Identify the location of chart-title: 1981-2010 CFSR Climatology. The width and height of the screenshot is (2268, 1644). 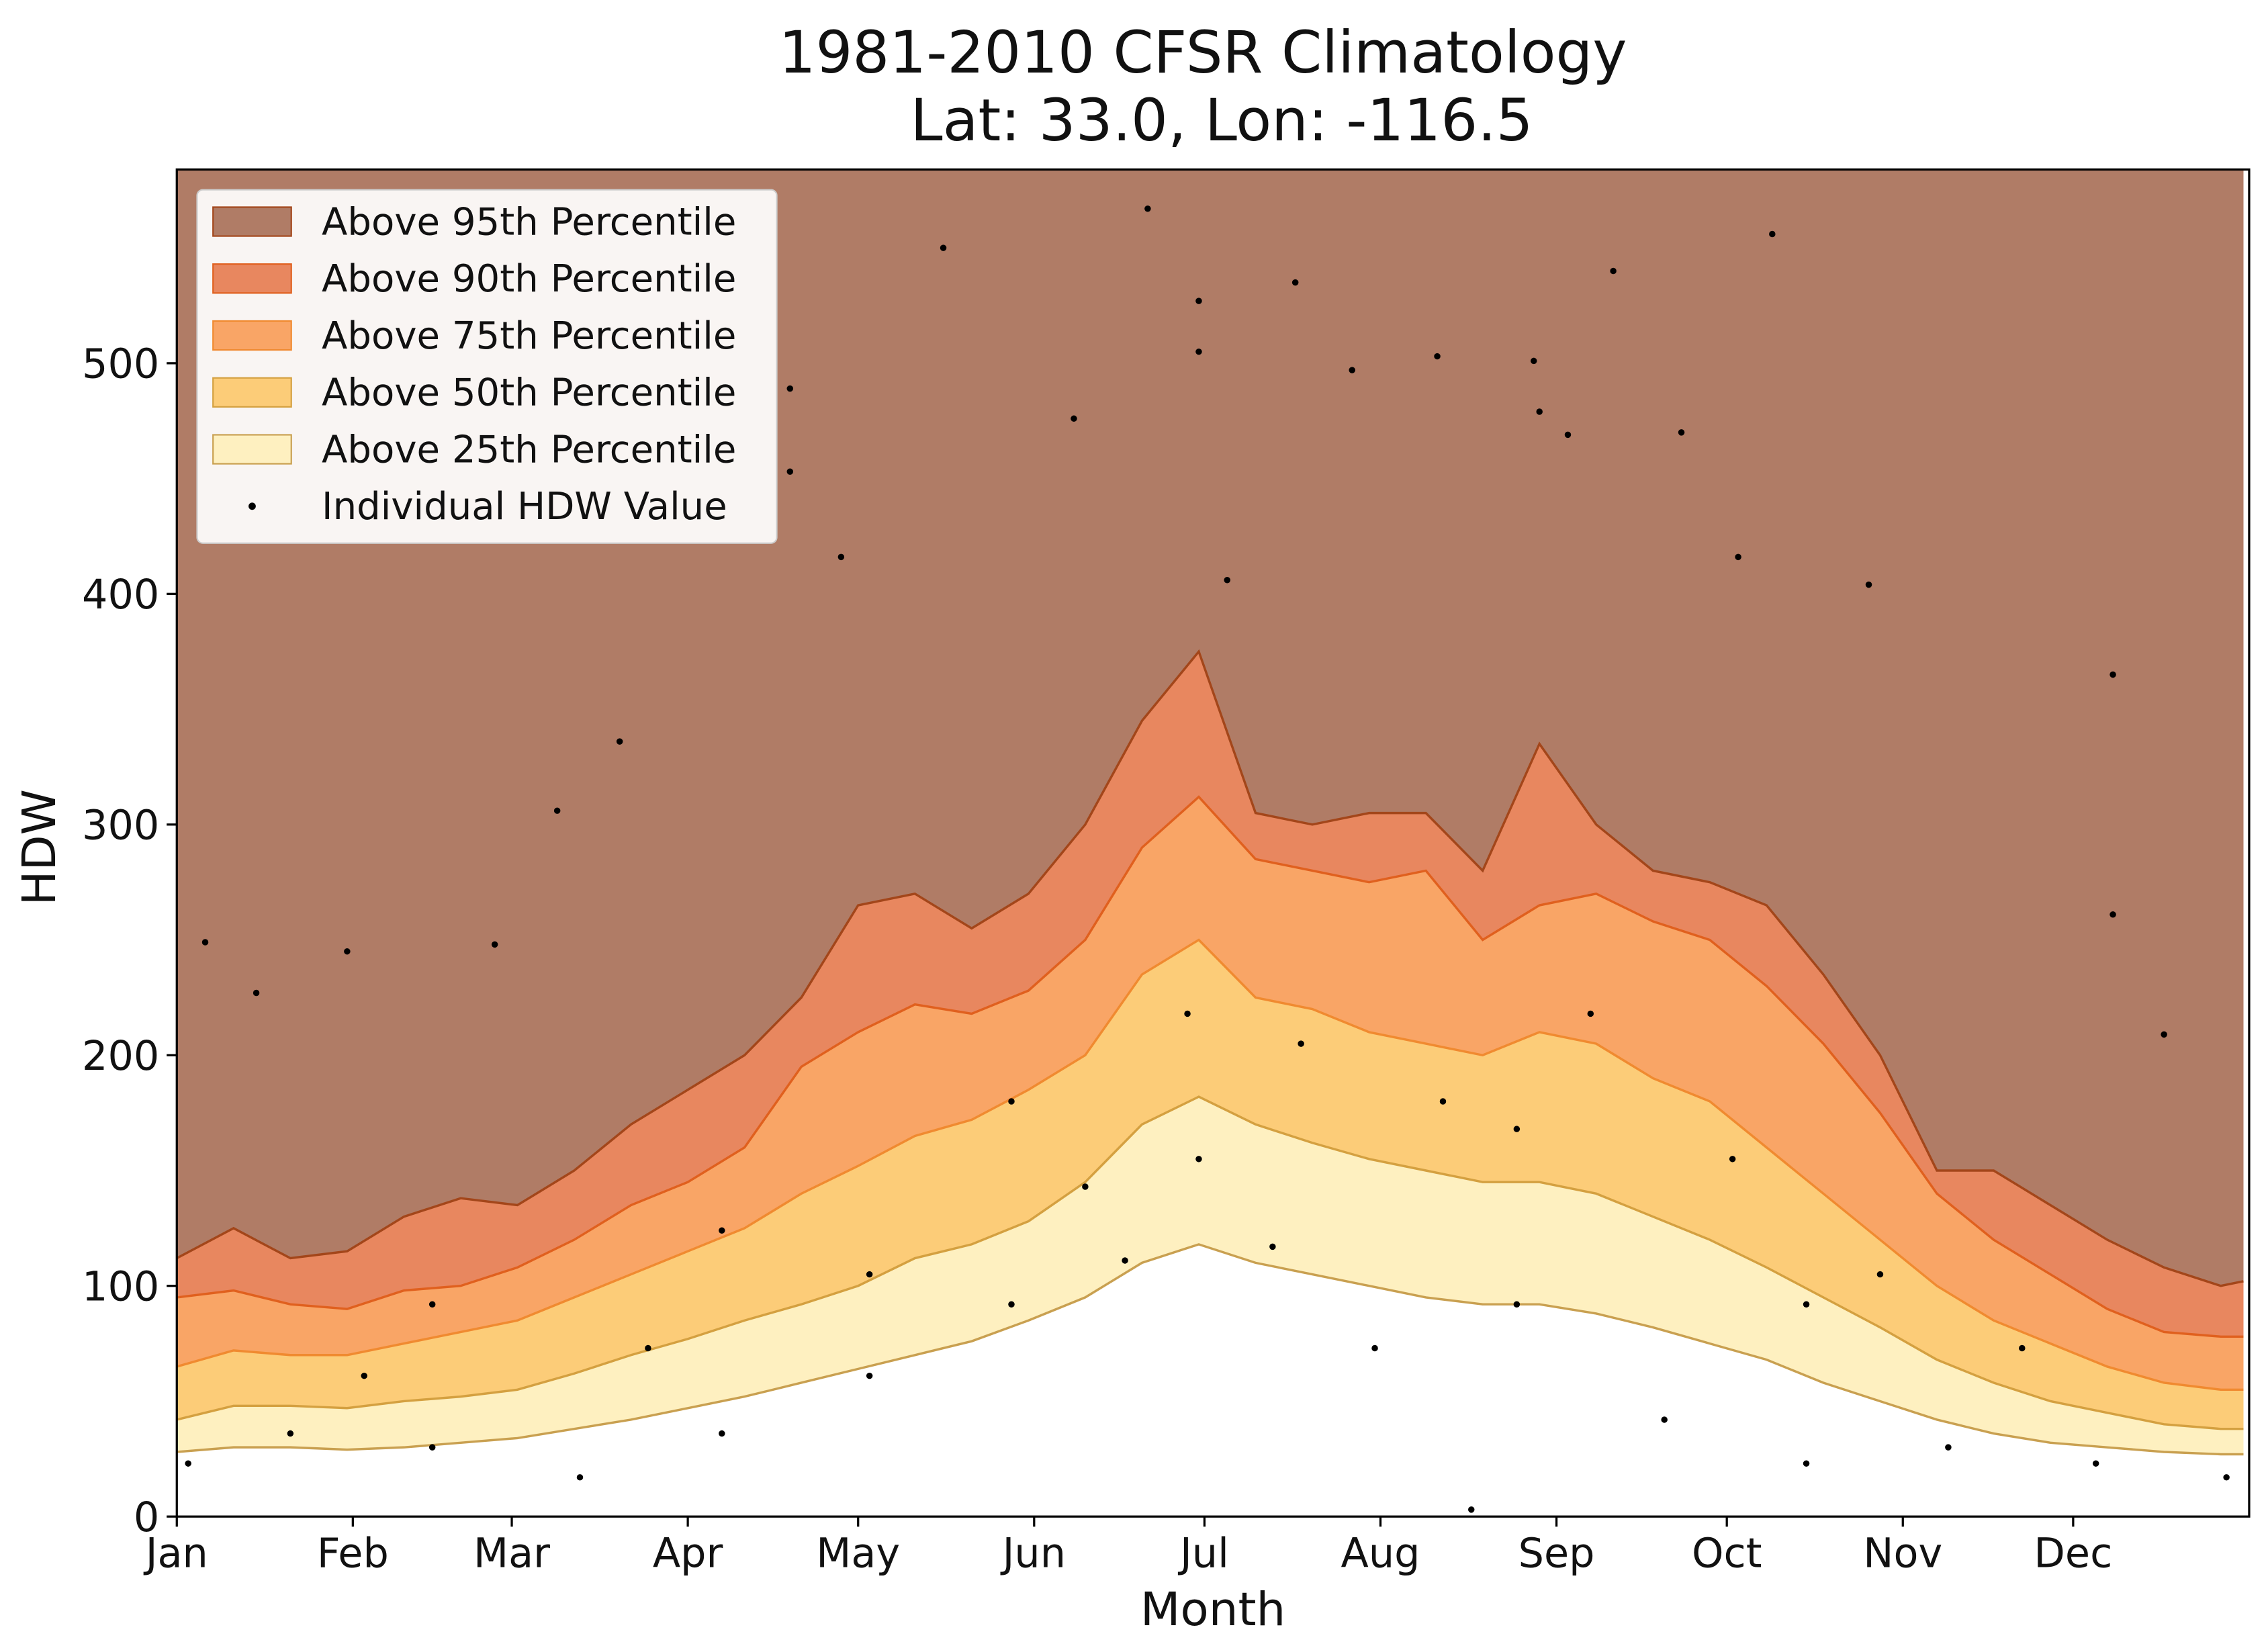
(1203, 53).